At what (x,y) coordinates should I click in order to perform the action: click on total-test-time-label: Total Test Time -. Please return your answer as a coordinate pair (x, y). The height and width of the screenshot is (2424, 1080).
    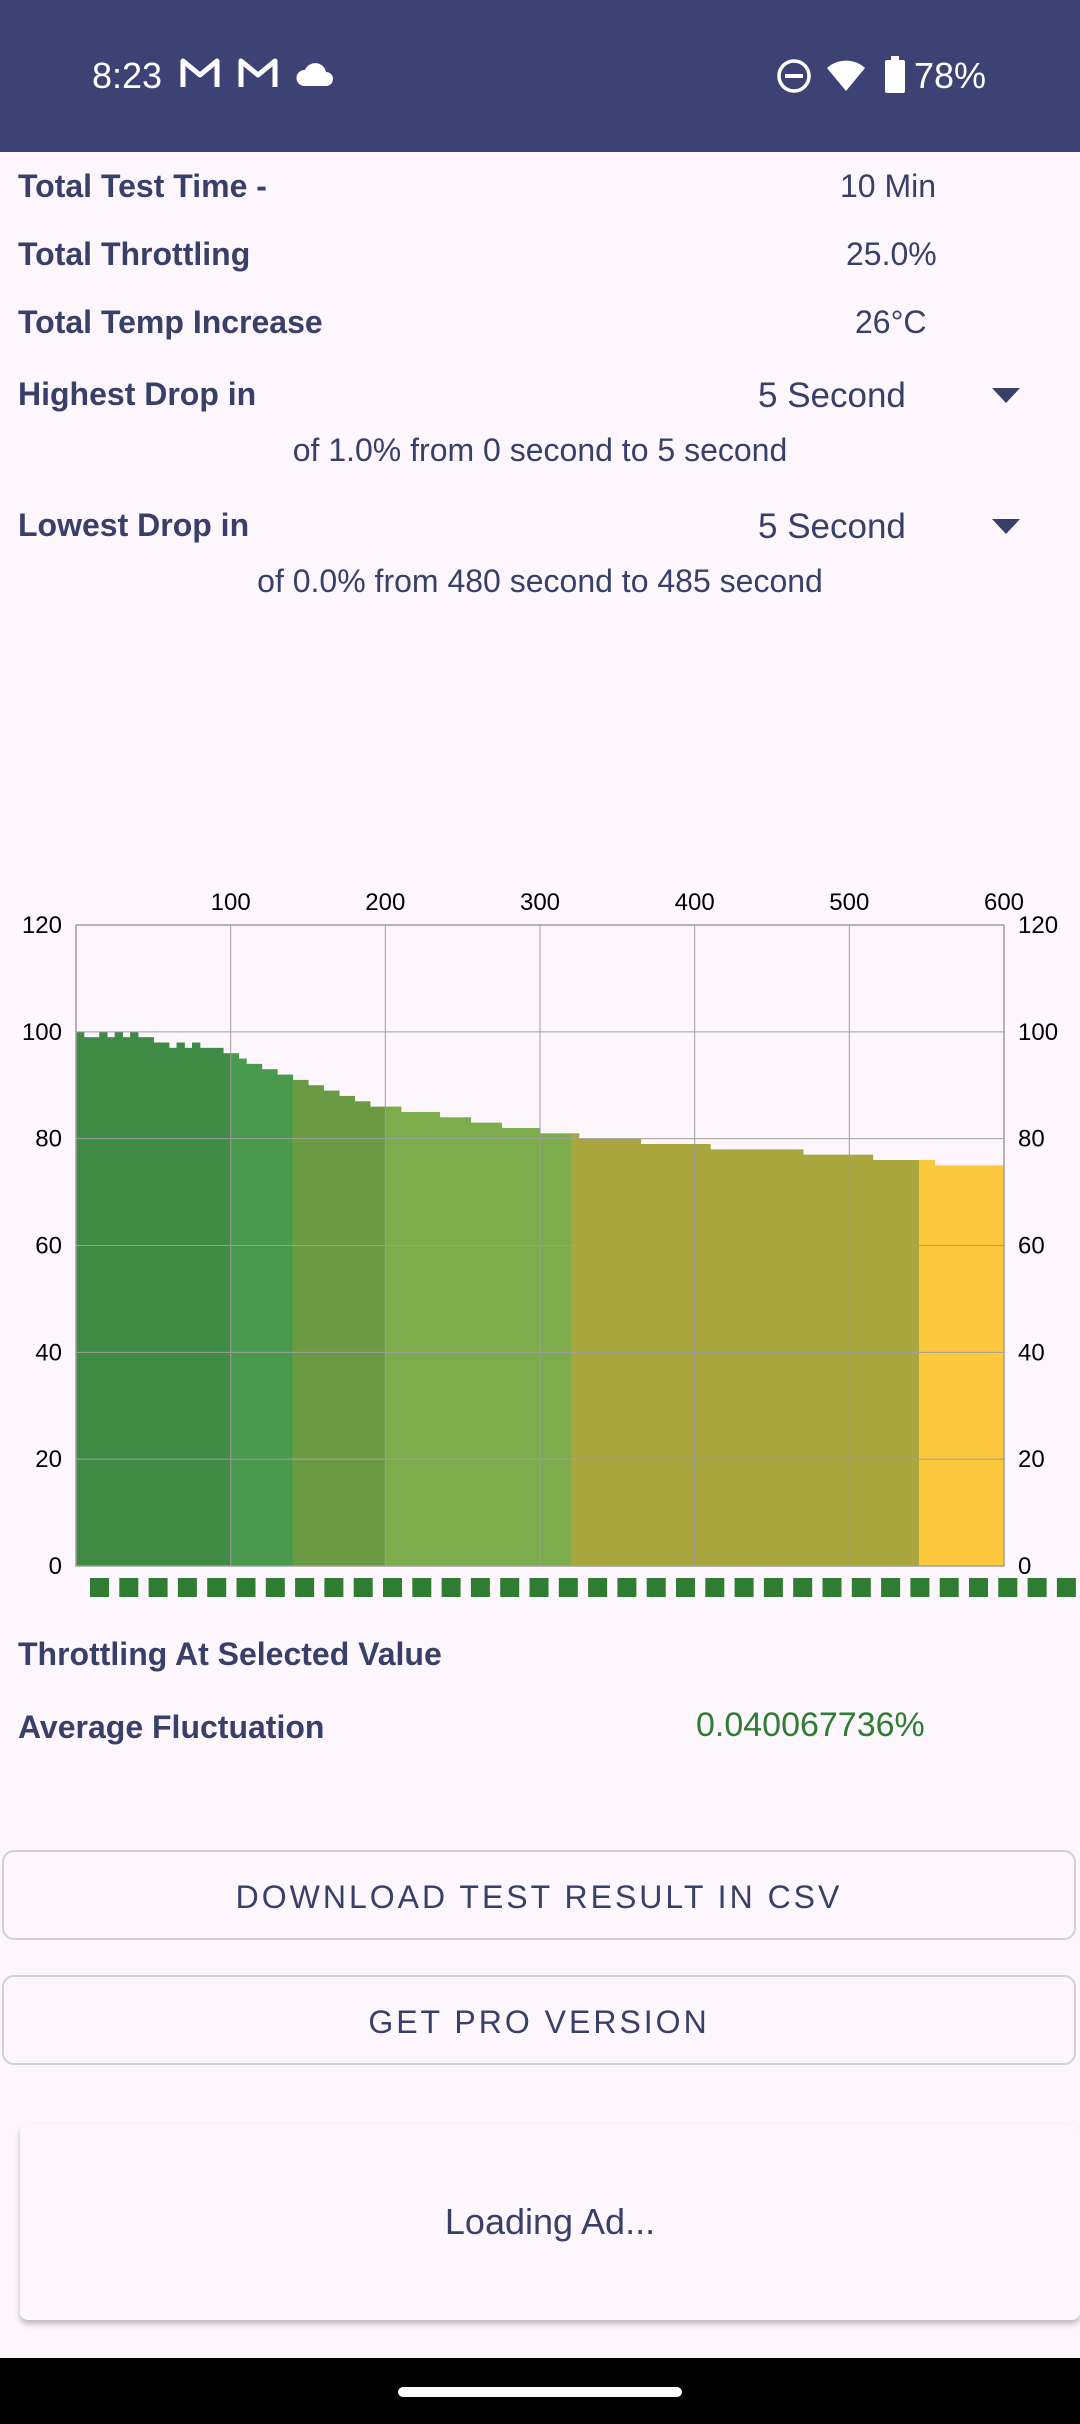
    Looking at the image, I should click on (142, 186).